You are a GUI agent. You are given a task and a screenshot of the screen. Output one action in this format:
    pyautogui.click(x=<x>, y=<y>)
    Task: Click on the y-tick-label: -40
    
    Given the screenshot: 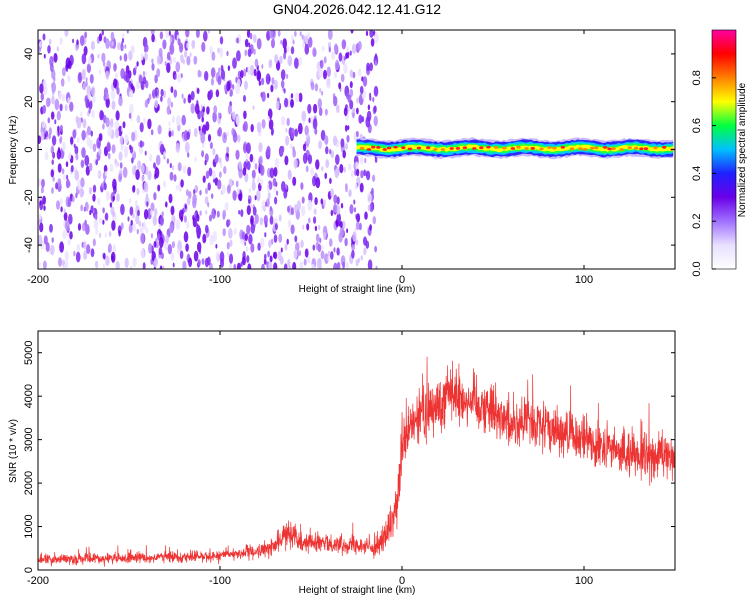 What is the action you would take?
    pyautogui.click(x=29, y=245)
    